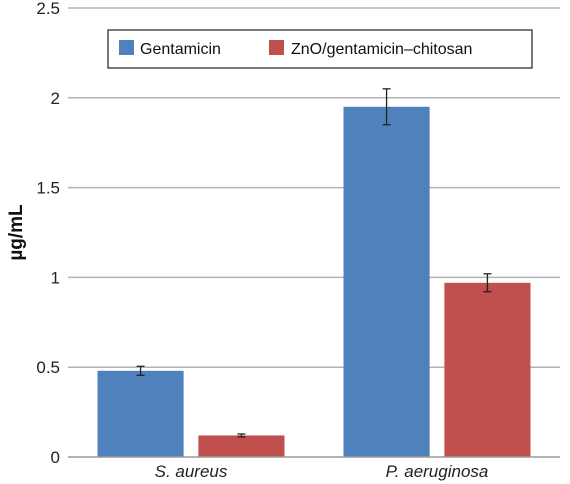 The width and height of the screenshot is (570, 484). What do you see at coordinates (55, 277) in the screenshot?
I see `y-tick-label: 1` at bounding box center [55, 277].